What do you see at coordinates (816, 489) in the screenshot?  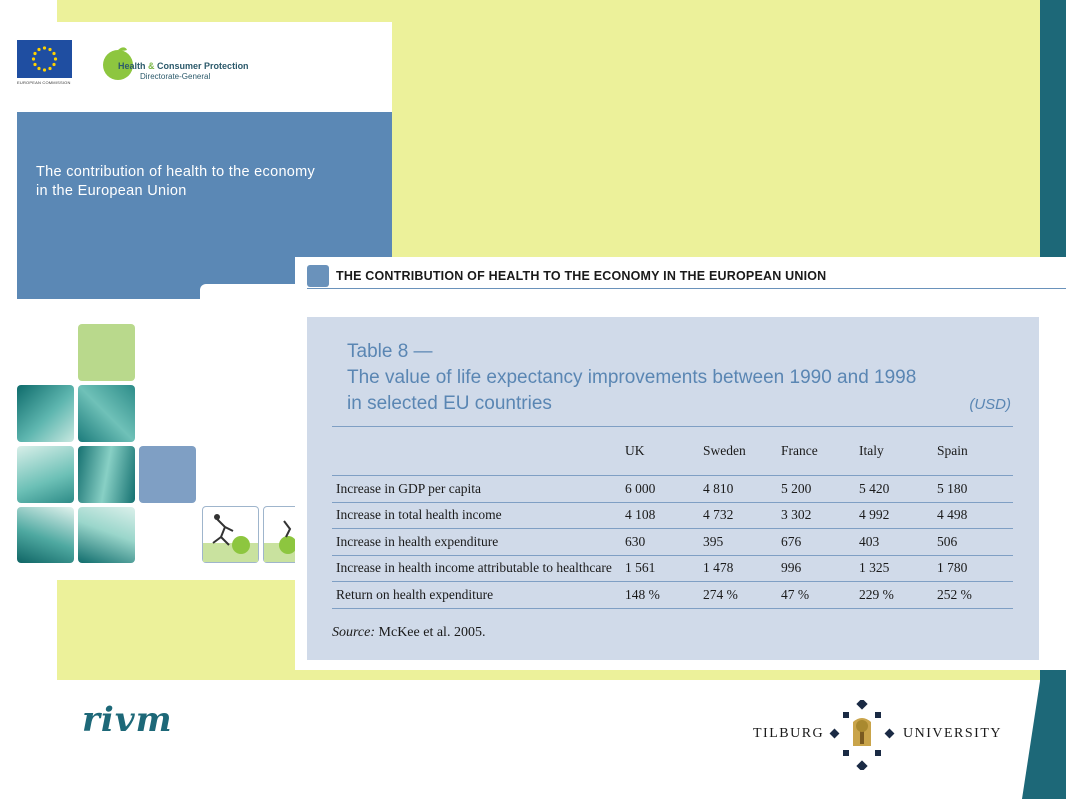 I see `table-cell: 5 200` at bounding box center [816, 489].